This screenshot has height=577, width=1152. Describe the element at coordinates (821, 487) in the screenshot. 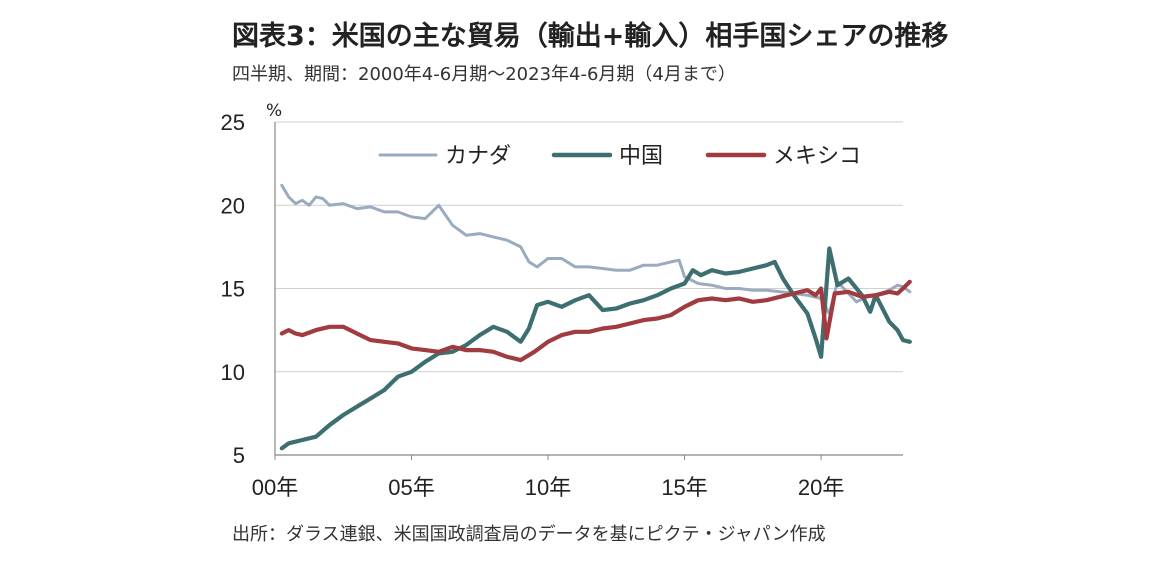

I see `x-tick-label-20年: 20年` at that location.